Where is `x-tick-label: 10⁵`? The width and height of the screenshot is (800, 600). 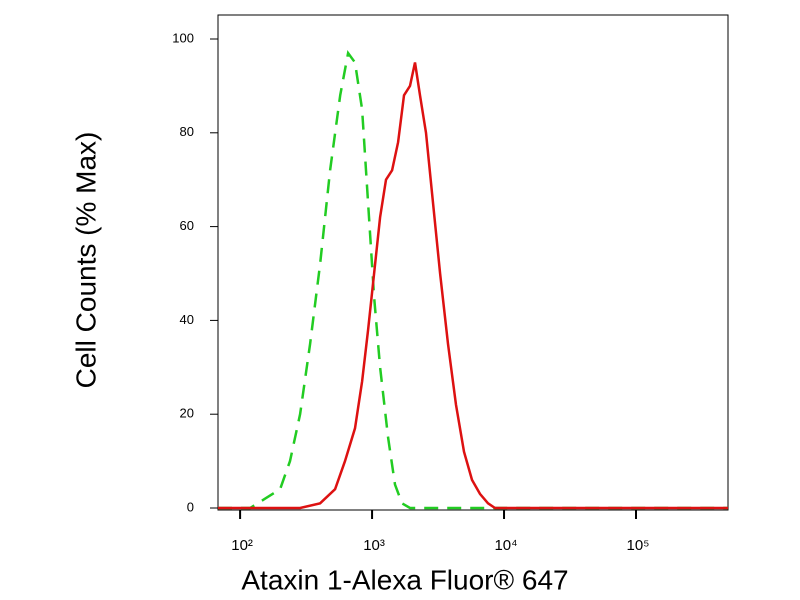 x-tick-label: 10⁵ is located at coordinates (638, 545).